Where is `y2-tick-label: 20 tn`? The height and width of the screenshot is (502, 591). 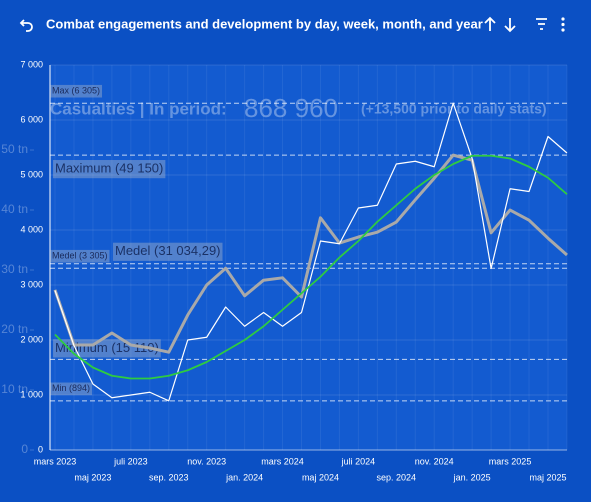 y2-tick-label: 20 tn is located at coordinates (14, 329).